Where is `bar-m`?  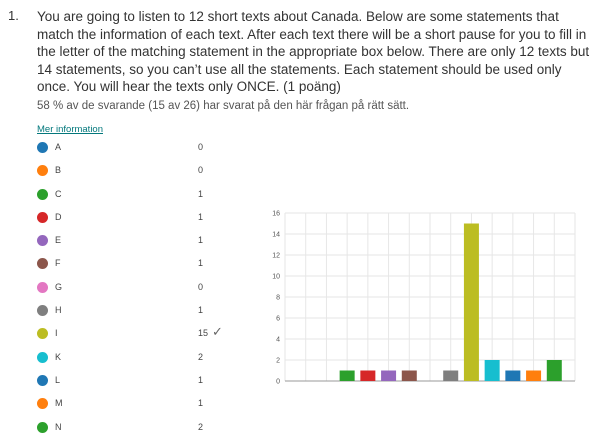 bar-m is located at coordinates (534, 375).